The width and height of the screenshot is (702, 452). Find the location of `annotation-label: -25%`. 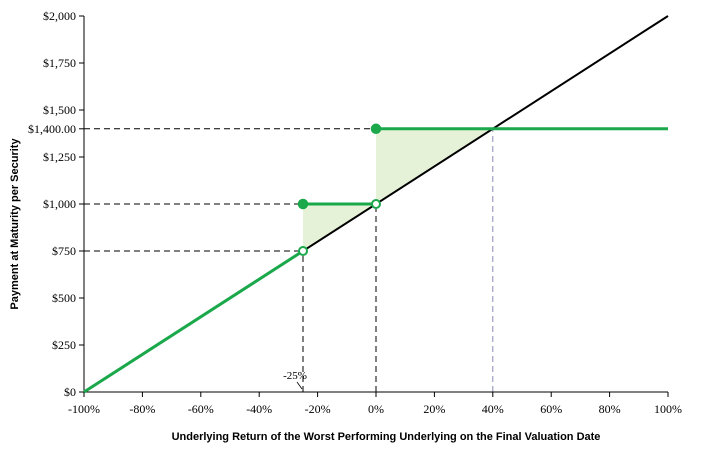

annotation-label: -25% is located at coordinates (295, 376).